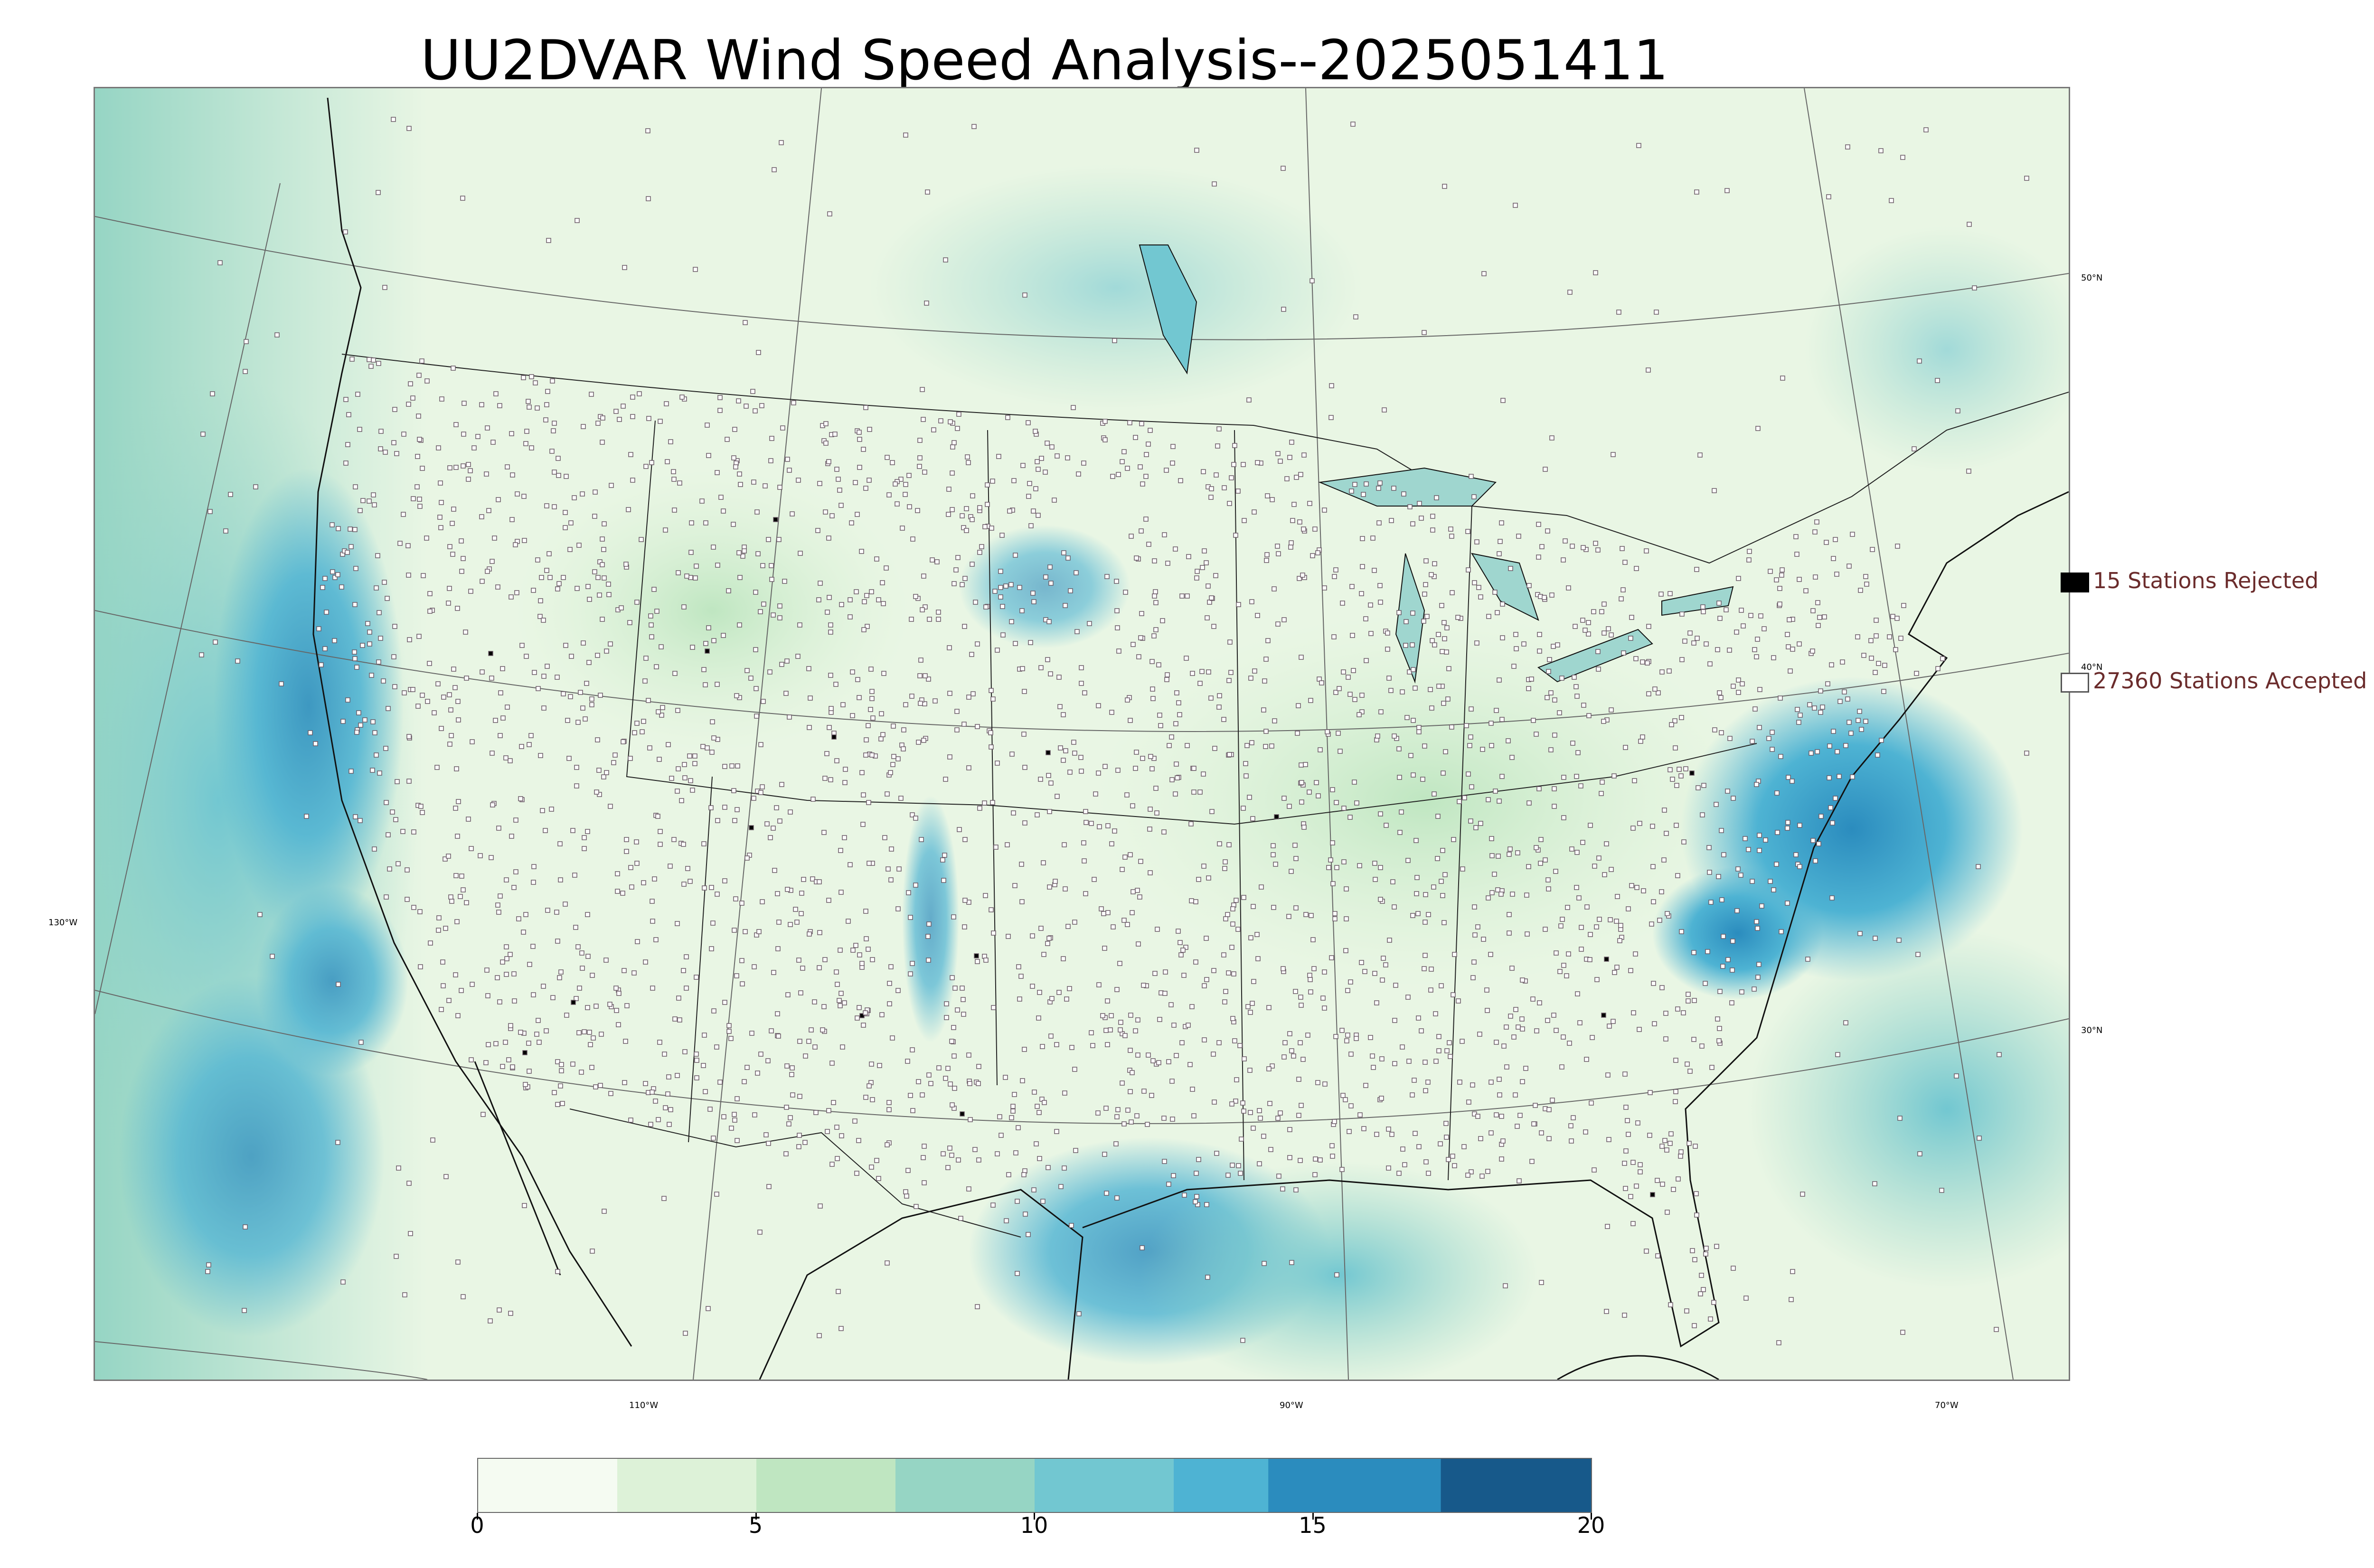 The image size is (2374, 1568). I want to click on mexico-us-border, so click(795, 1173).